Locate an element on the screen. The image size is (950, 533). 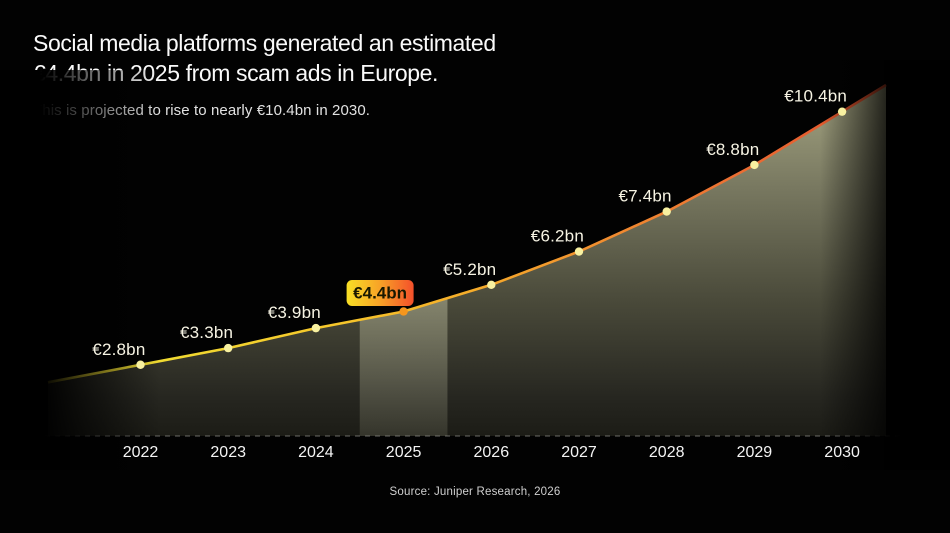
source-caption: Source: Juniper Research, 2026 is located at coordinates (475, 492).